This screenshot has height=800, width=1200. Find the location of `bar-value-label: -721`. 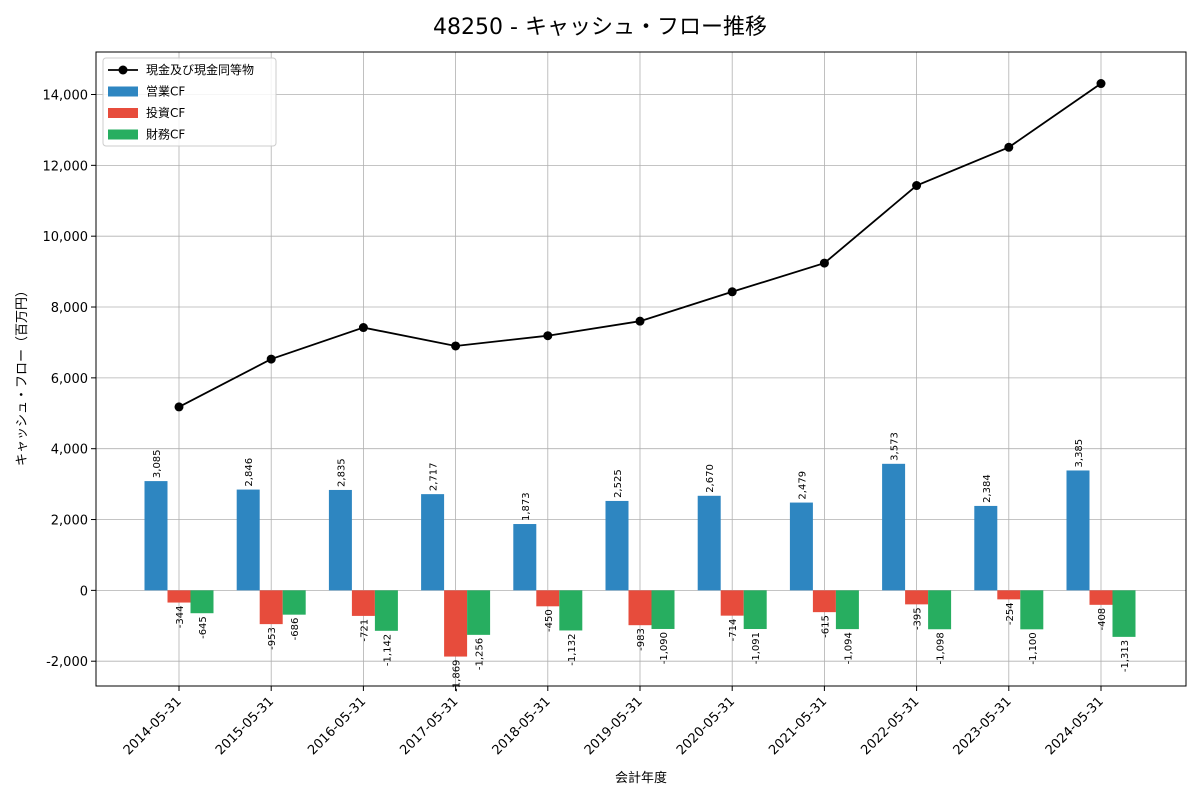

bar-value-label: -721 is located at coordinates (364, 630).